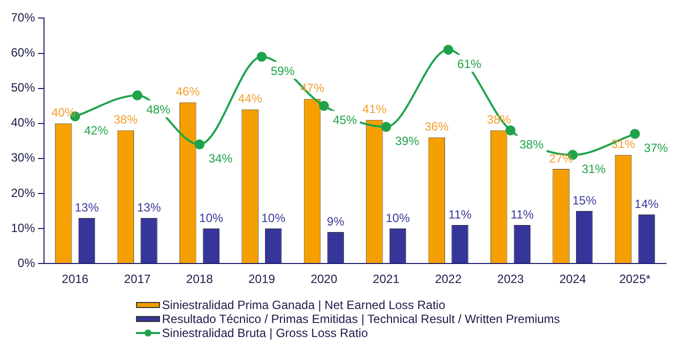  What do you see at coordinates (23, 53) in the screenshot?
I see `y-tick-label: 60%` at bounding box center [23, 53].